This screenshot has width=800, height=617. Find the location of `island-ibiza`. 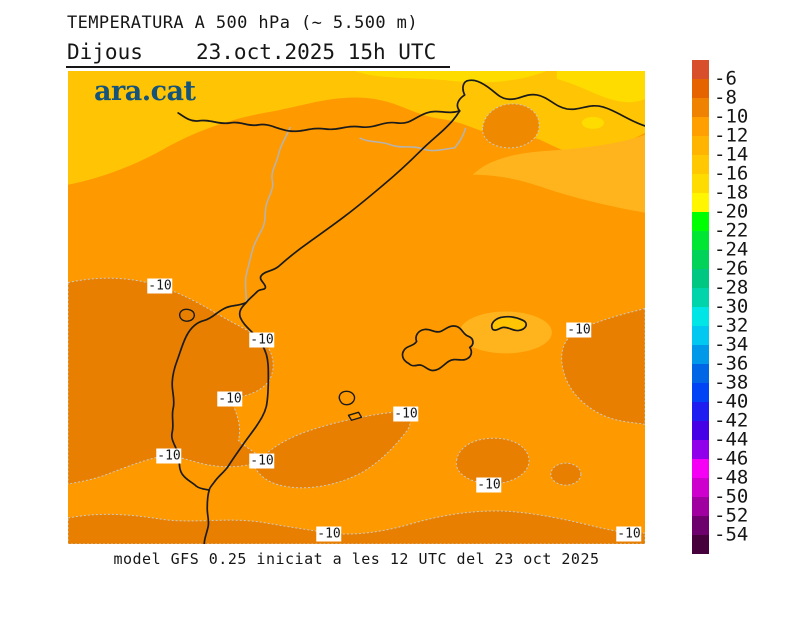

island-ibiza is located at coordinates (347, 398).